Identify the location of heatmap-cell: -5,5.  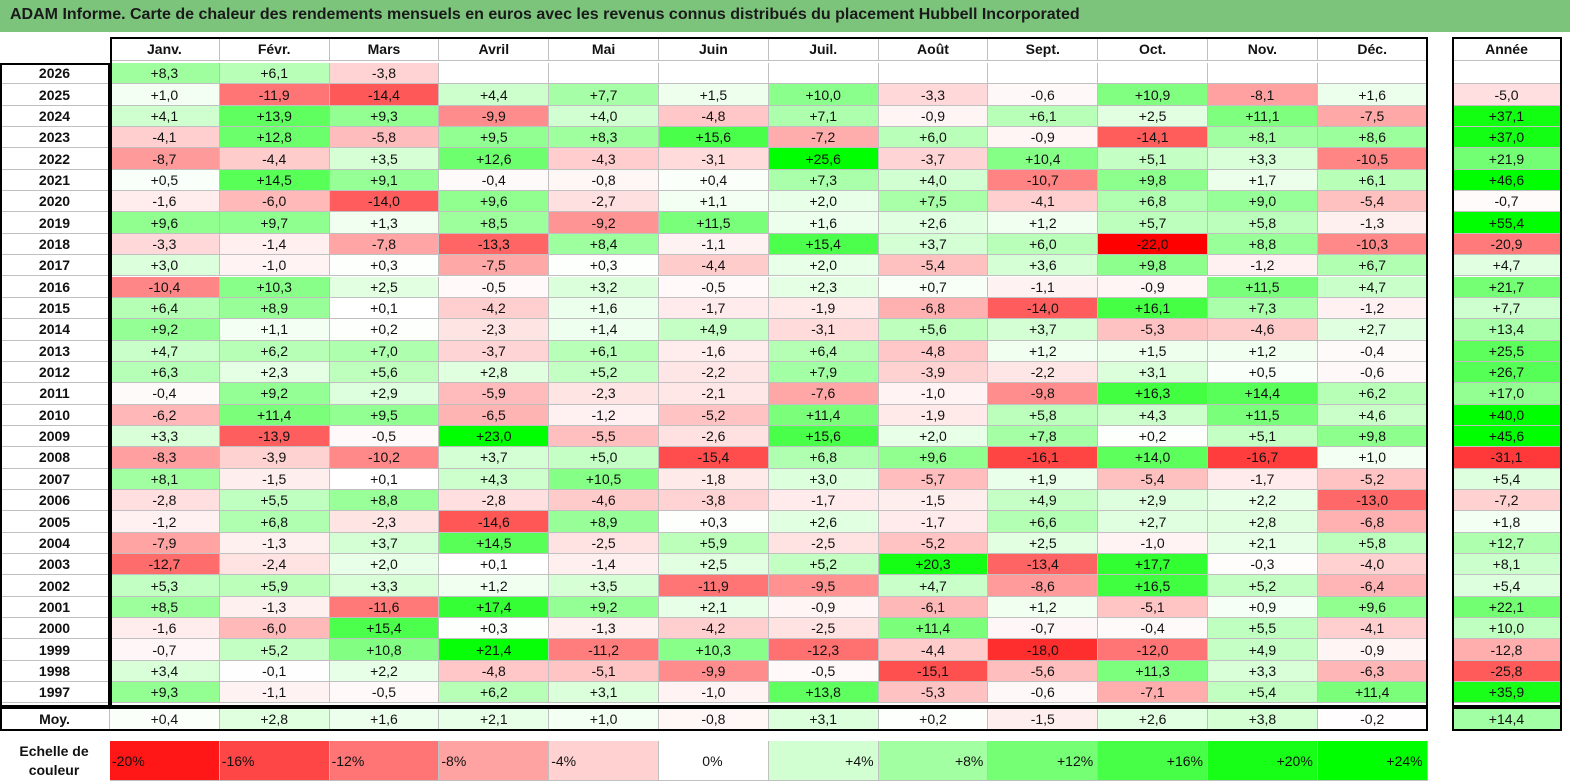
(604, 436).